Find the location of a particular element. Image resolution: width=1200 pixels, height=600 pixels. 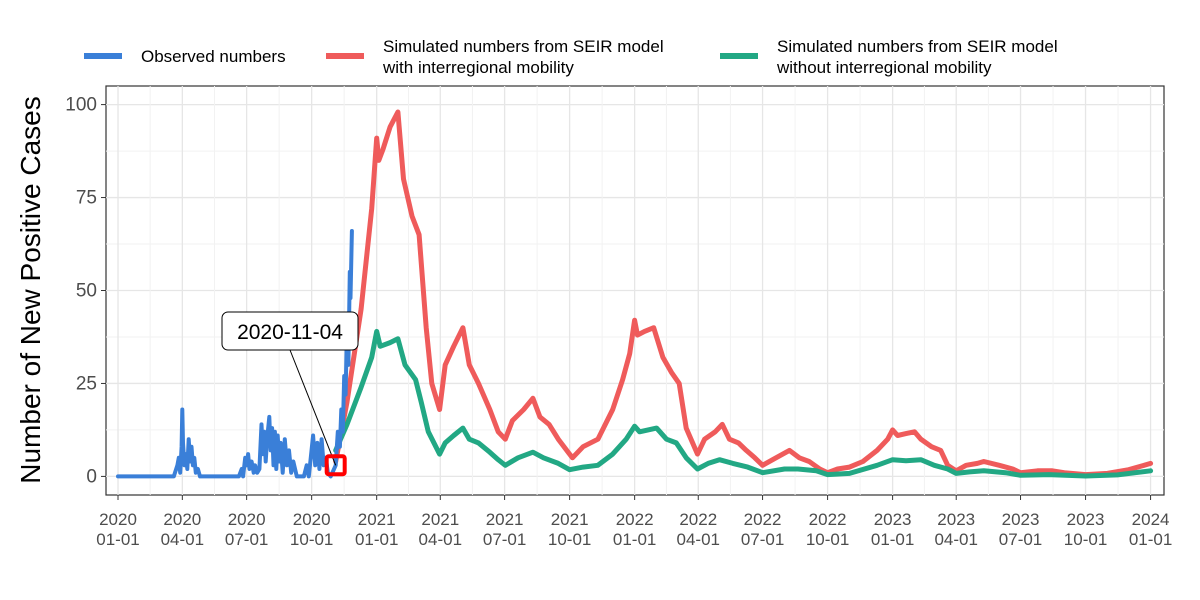

y-tick-label: 75 is located at coordinates (86, 198).